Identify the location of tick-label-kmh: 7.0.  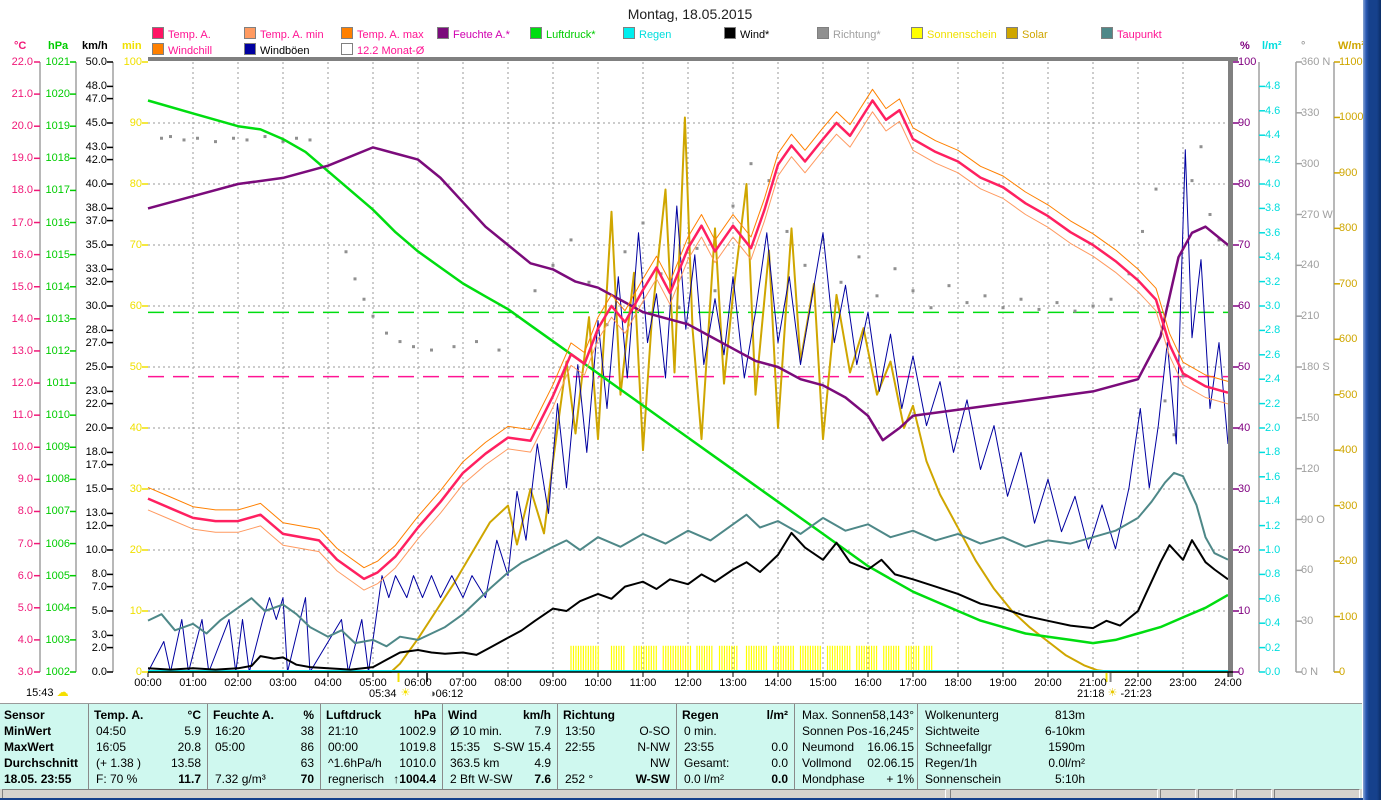
(99, 587).